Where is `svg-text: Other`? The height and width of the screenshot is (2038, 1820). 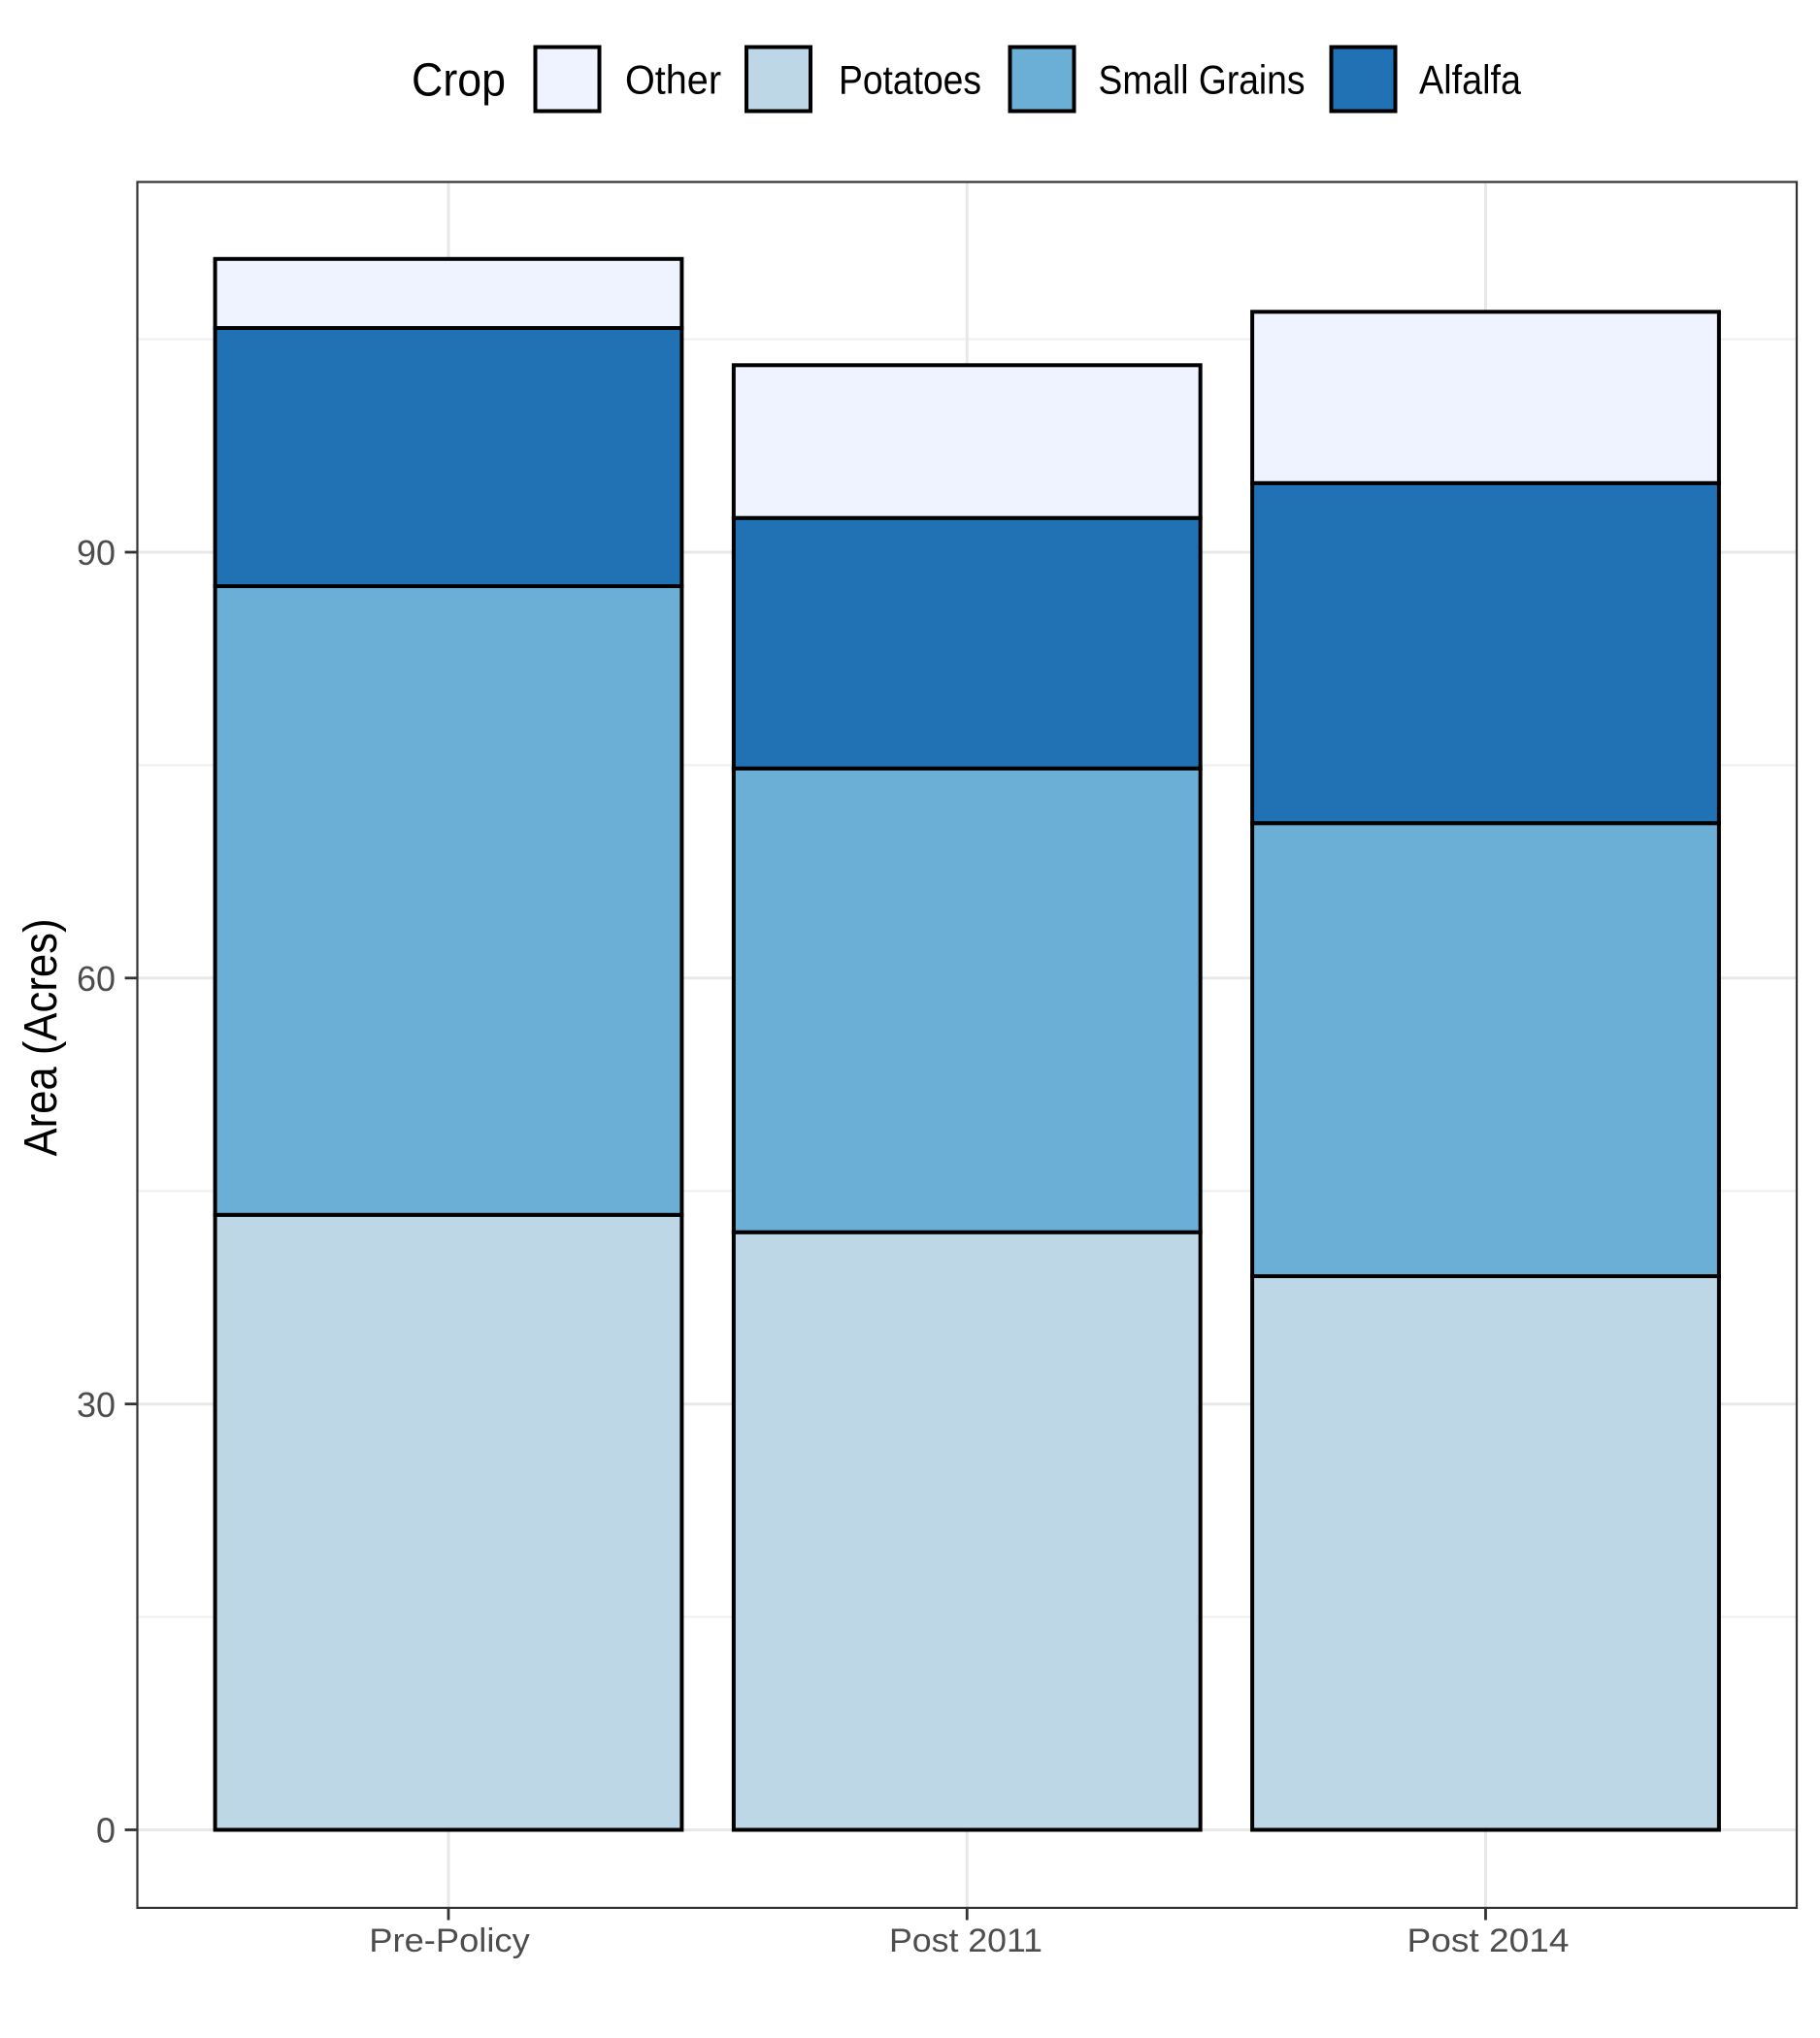 svg-text: Other is located at coordinates (673, 79).